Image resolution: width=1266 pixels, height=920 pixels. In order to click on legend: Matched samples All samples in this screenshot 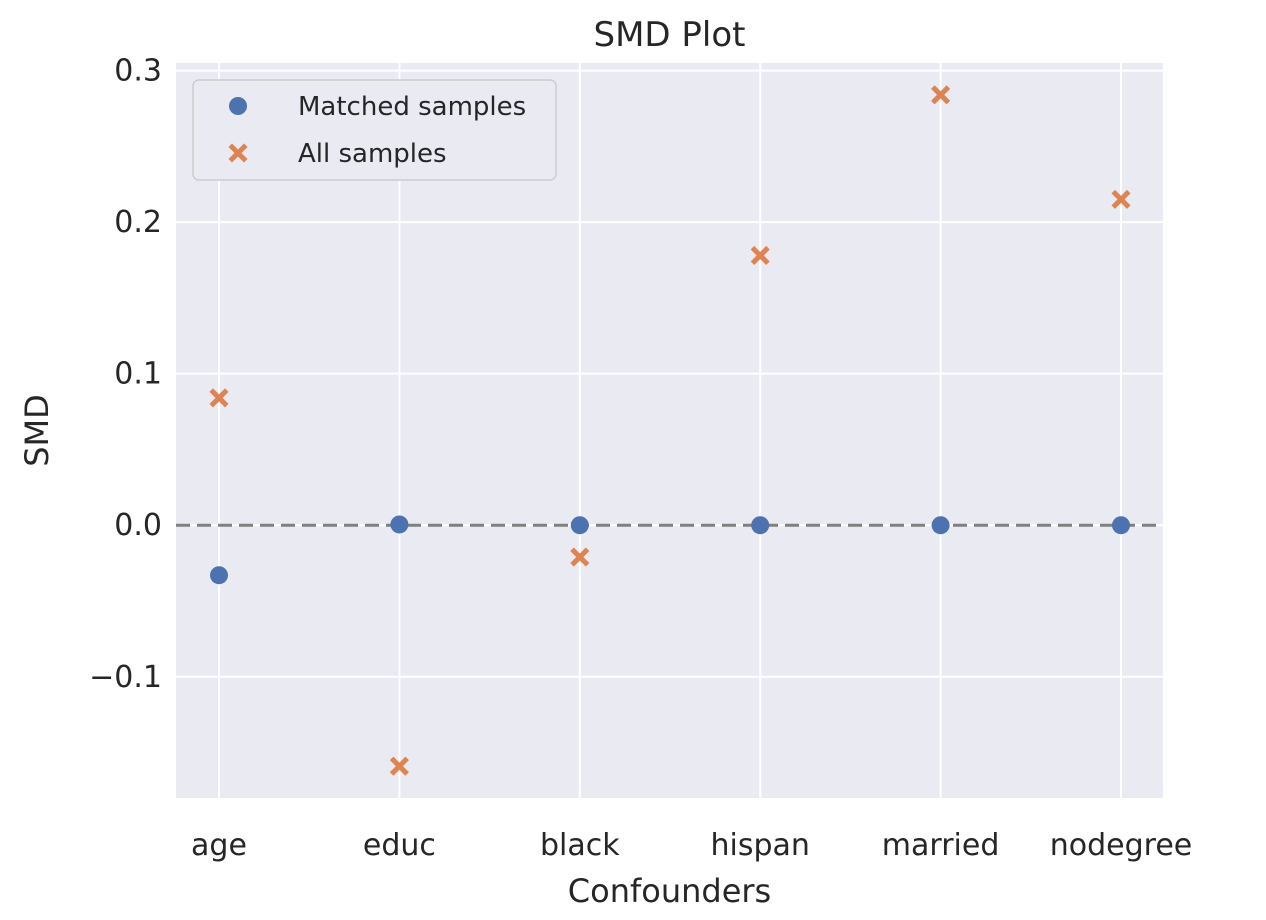, I will do `click(374, 130)`.